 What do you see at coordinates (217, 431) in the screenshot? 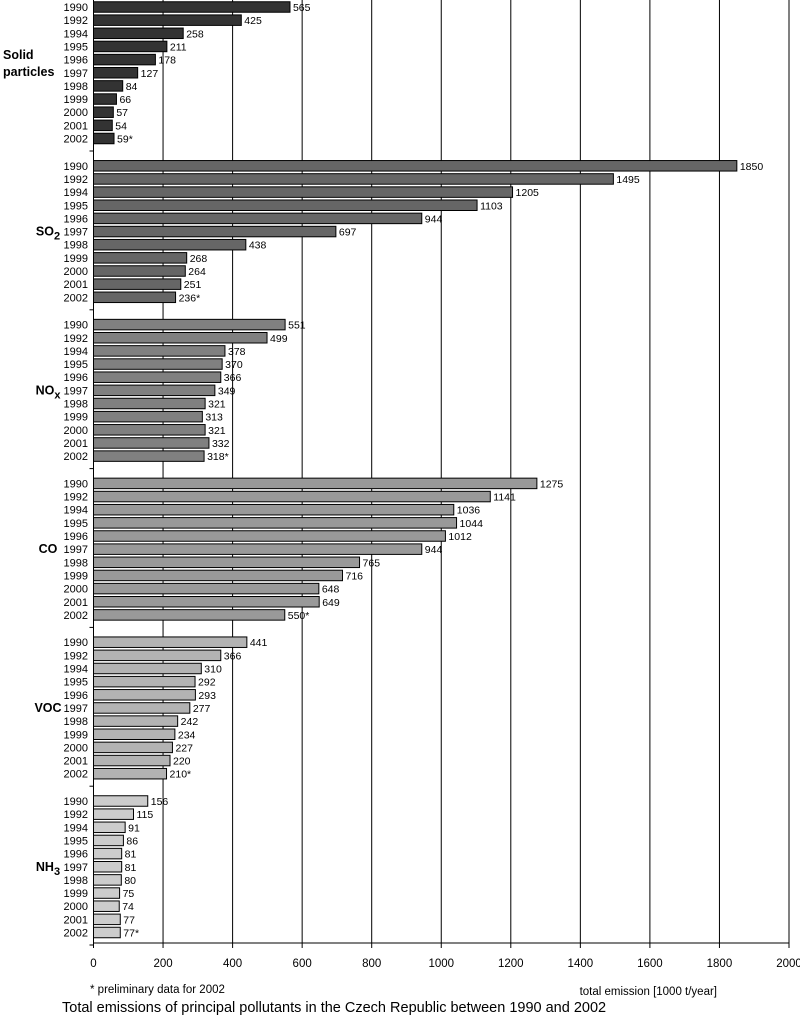
I see `data-label: 321` at bounding box center [217, 431].